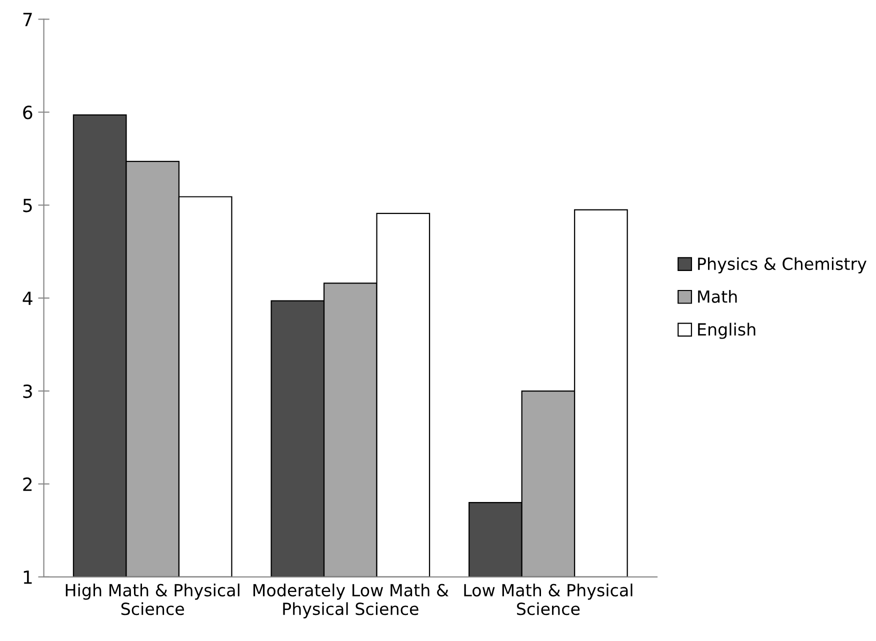  What do you see at coordinates (350, 601) in the screenshot?
I see `x-tick-label: Moderately Low Math & Physical Science` at bounding box center [350, 601].